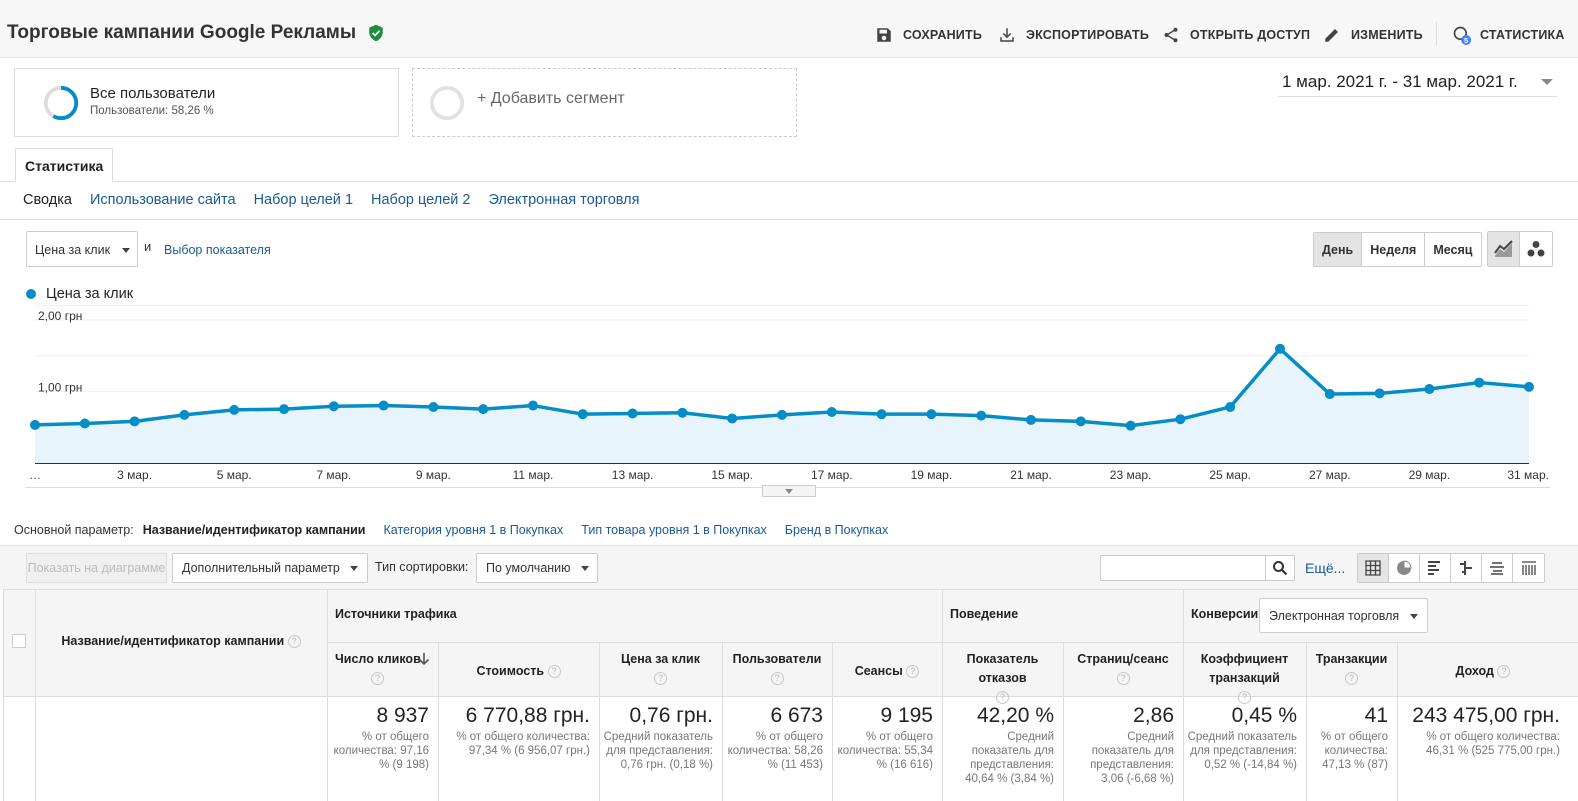 Image resolution: width=1578 pixels, height=801 pixels. What do you see at coordinates (1466, 568) in the screenshot?
I see `view-comparison-button` at bounding box center [1466, 568].